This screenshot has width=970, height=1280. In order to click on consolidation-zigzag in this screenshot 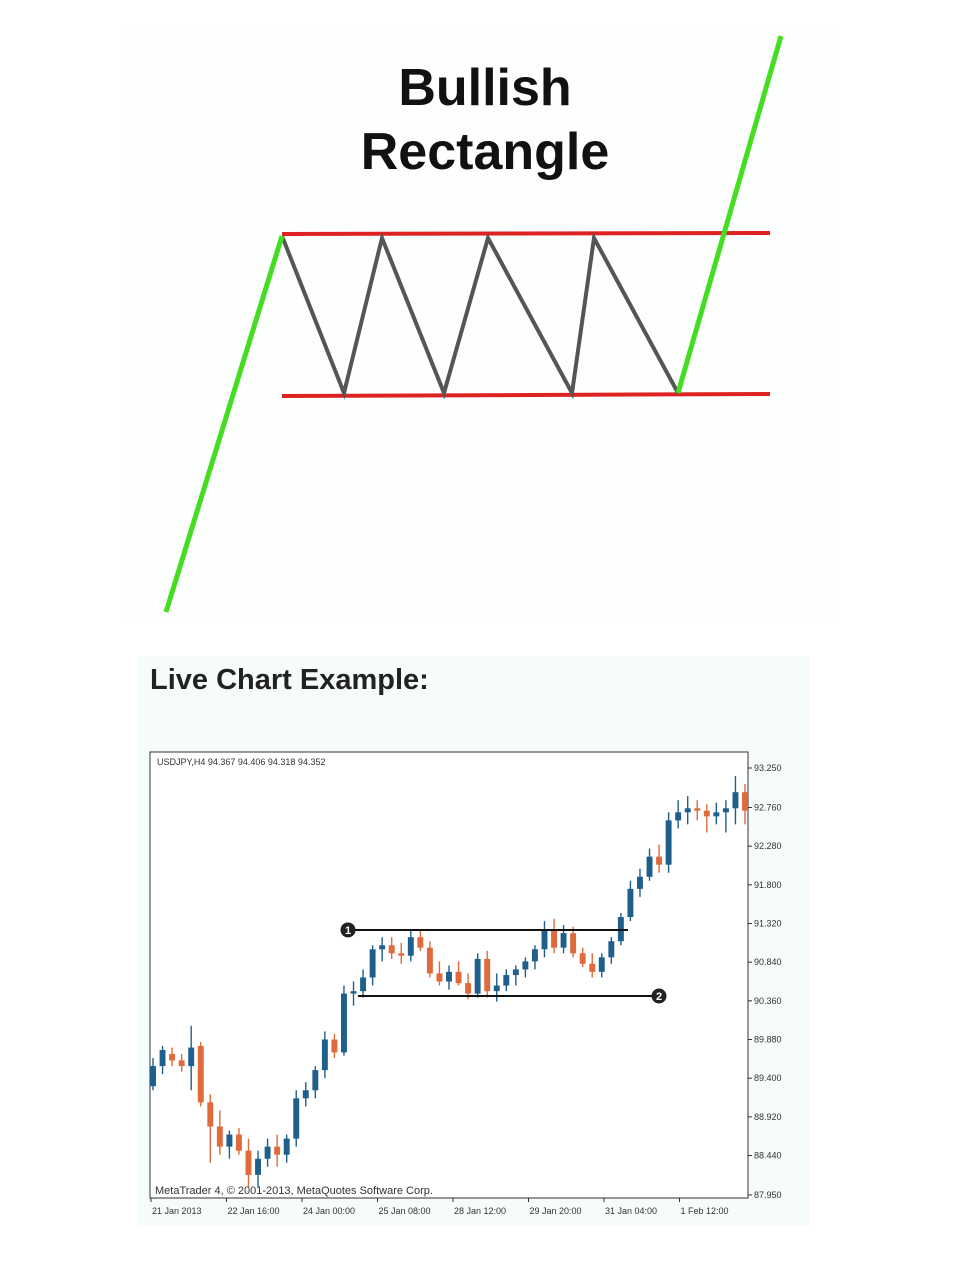, I will do `click(480, 315)`.